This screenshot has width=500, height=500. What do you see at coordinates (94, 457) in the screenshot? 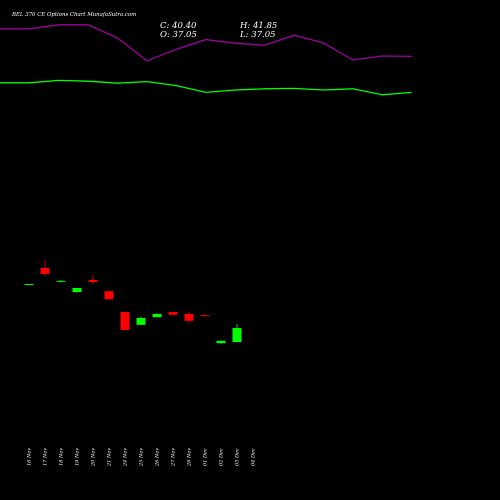
I see `x-tick-label: 20 Nov` at bounding box center [94, 457].